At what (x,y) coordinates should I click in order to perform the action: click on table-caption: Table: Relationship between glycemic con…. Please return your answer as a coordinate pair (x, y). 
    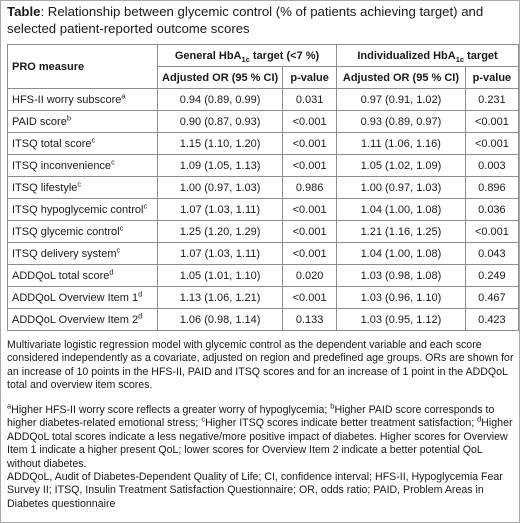
    Looking at the image, I should click on (261, 20).